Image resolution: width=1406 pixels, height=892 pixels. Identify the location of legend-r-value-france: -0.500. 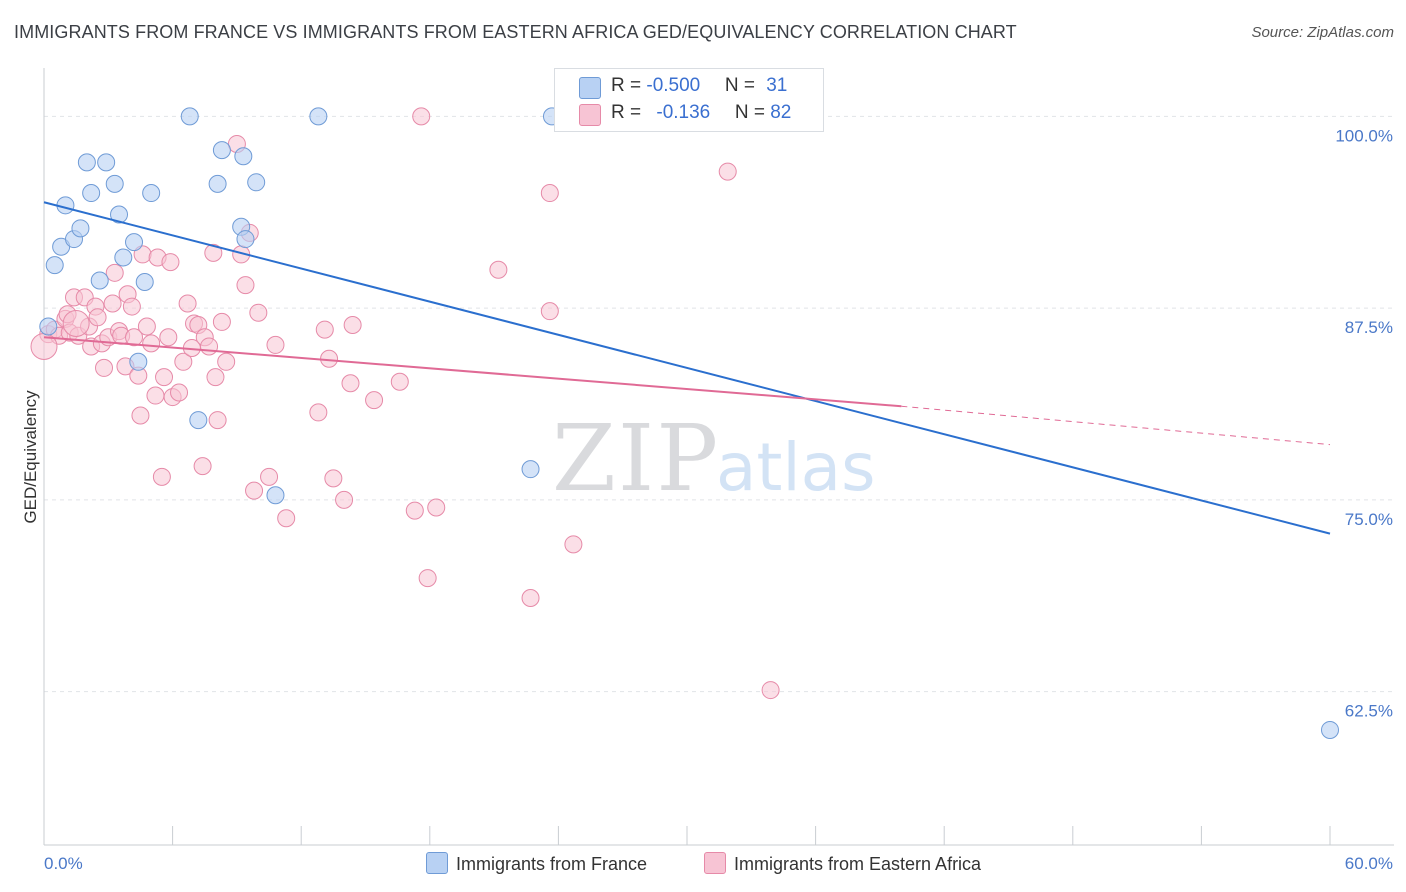
(673, 85).